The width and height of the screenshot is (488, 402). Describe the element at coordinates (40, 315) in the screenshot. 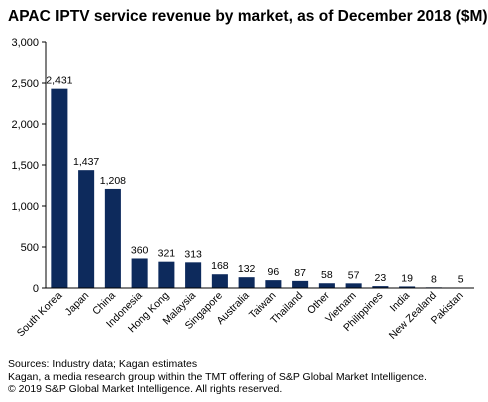

I see `x-tick-label: South Korea` at that location.